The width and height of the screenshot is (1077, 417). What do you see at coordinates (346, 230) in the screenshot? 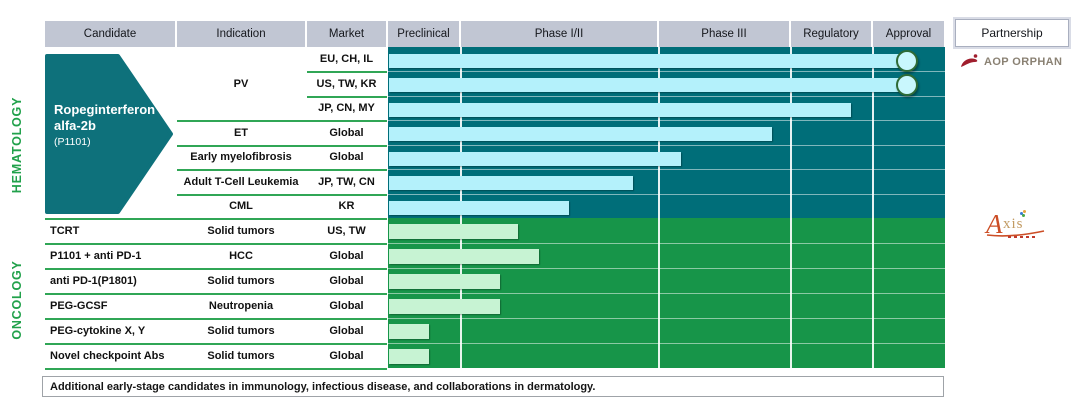
I see `market-cell: US, TW` at bounding box center [346, 230].